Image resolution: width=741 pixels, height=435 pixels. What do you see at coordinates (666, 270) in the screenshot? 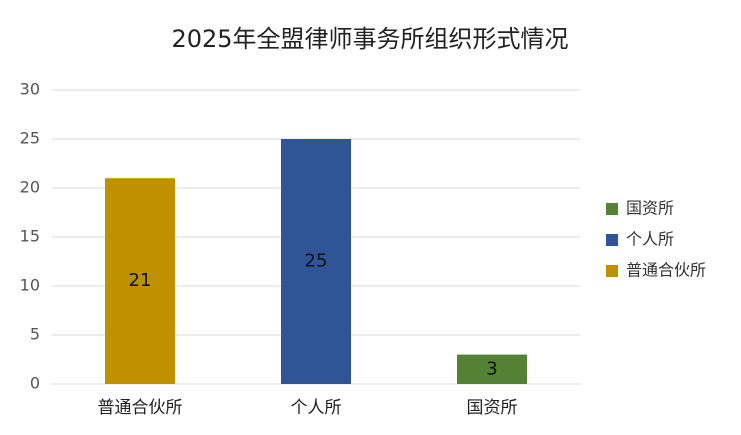
I see `legend-label: 普通合伙所` at bounding box center [666, 270].